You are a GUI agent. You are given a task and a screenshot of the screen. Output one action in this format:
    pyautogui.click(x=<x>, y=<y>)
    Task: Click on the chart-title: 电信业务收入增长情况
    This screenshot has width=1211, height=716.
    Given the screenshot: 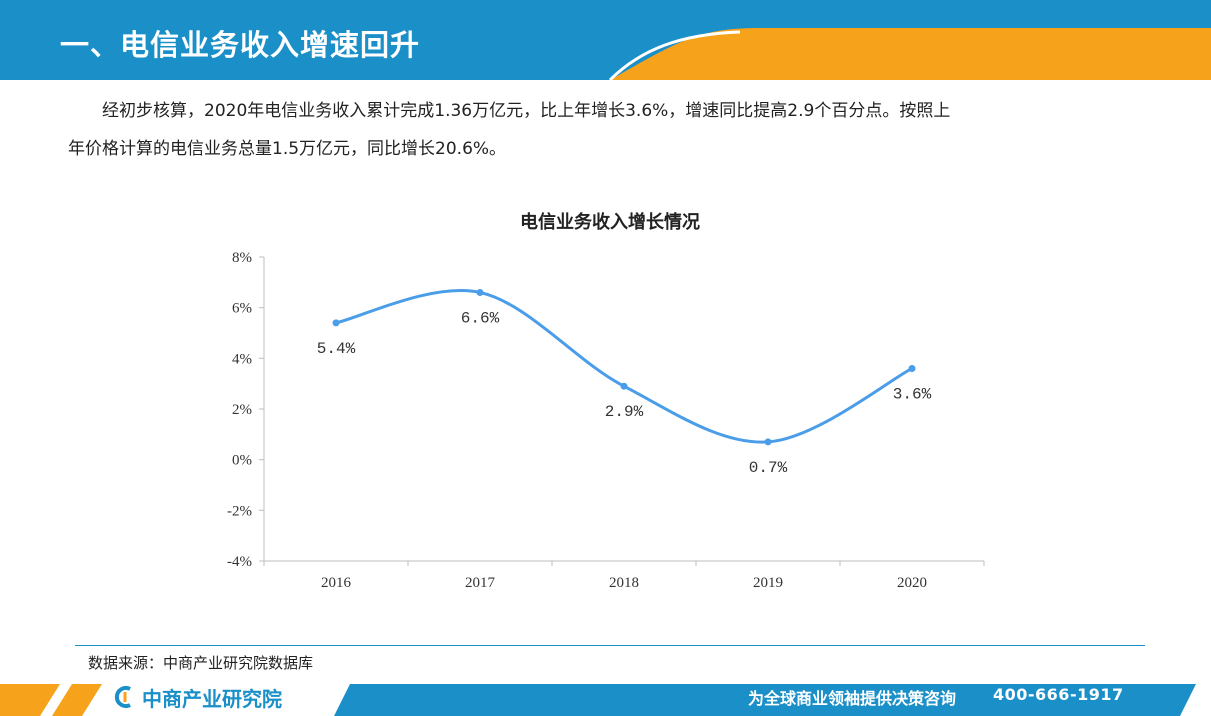 What is the action you would take?
    pyautogui.click(x=610, y=222)
    